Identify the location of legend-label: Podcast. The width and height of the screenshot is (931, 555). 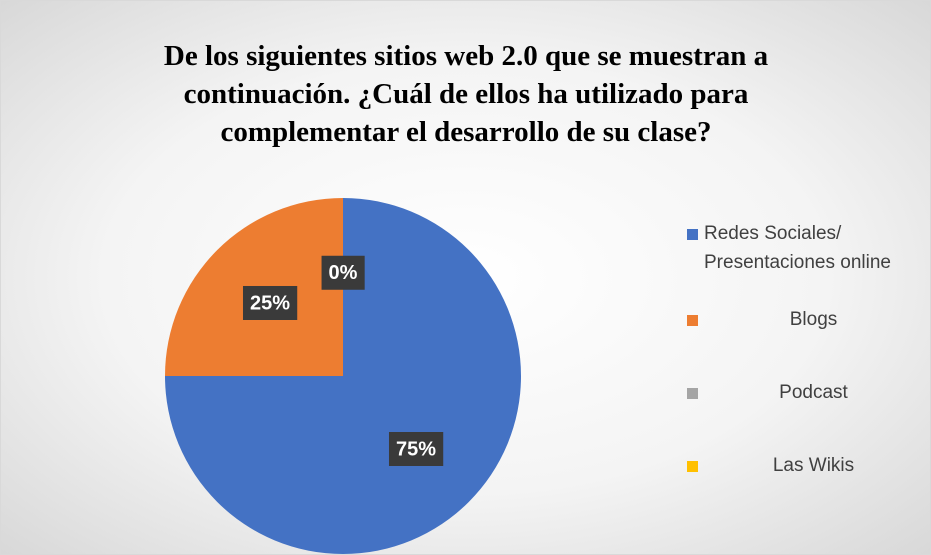
(813, 392).